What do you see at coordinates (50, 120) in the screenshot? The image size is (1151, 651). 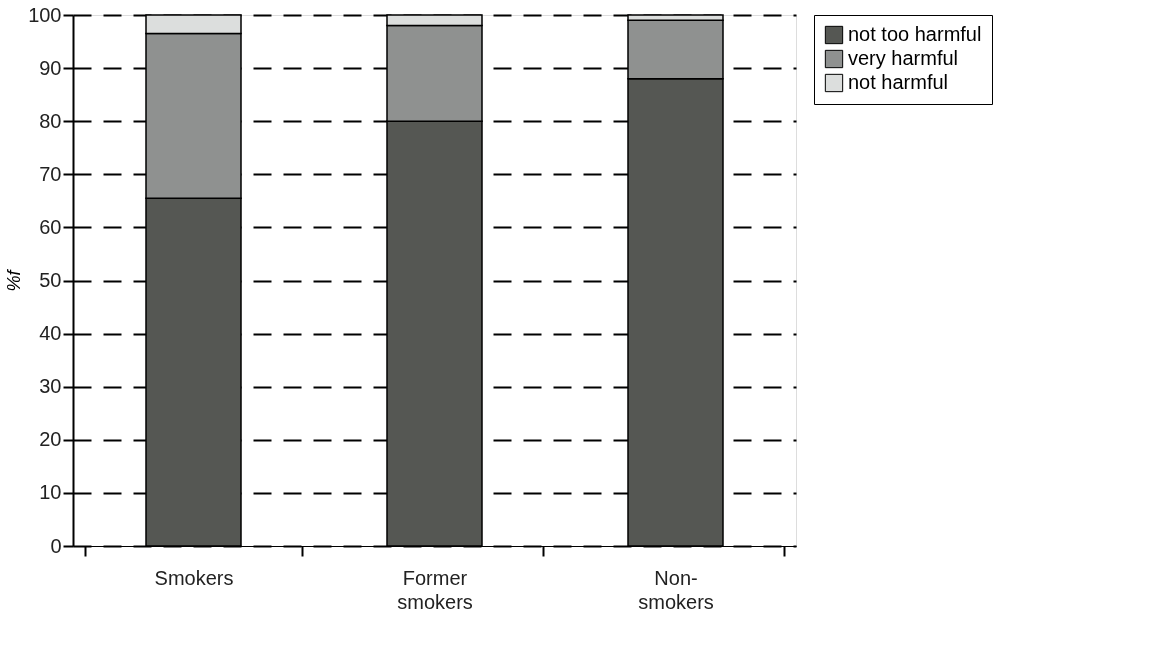 I see `y-tick-label: 80` at bounding box center [50, 120].